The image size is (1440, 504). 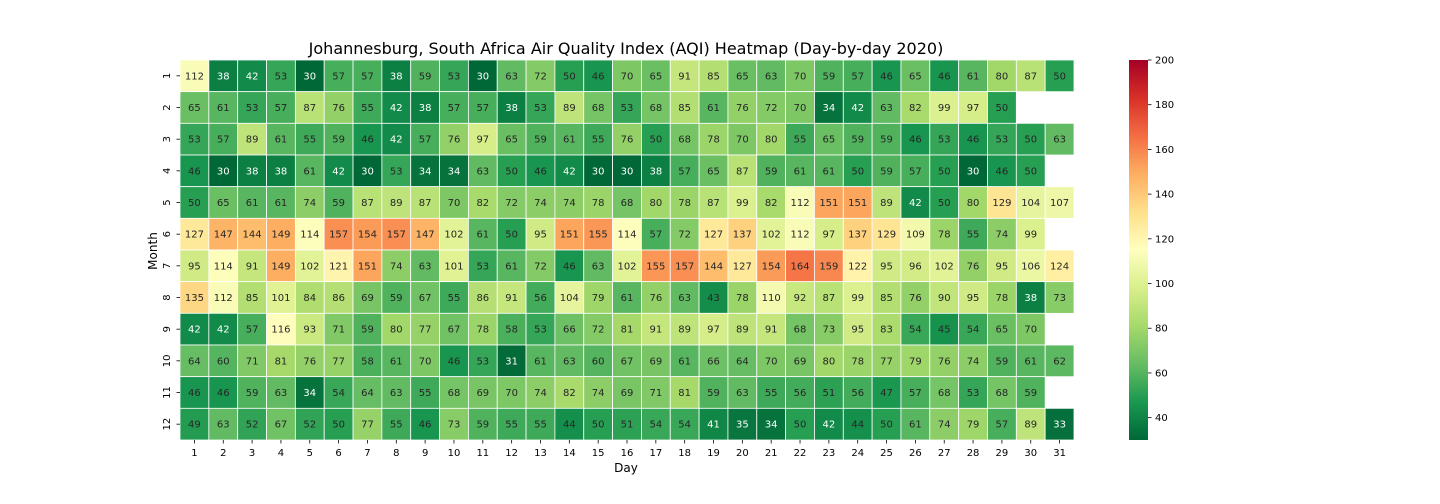 What do you see at coordinates (944, 298) in the screenshot?
I see `heatmap-cell-value: 90` at bounding box center [944, 298].